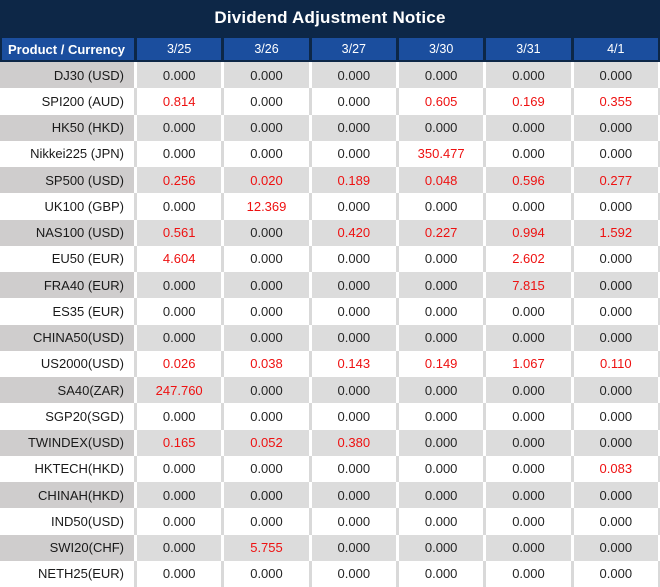 This screenshot has height=587, width=660. Describe the element at coordinates (266, 363) in the screenshot. I see `value-cell: 0.038` at that location.